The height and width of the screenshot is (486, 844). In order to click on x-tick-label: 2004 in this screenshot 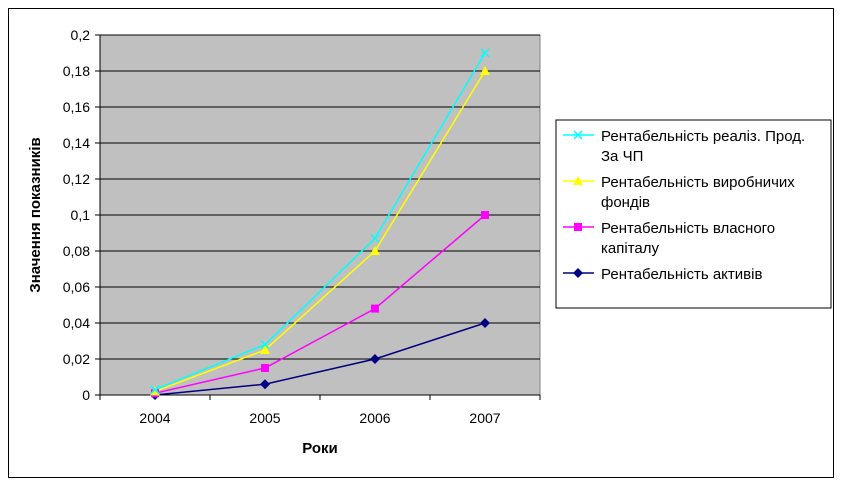, I will do `click(154, 418)`.